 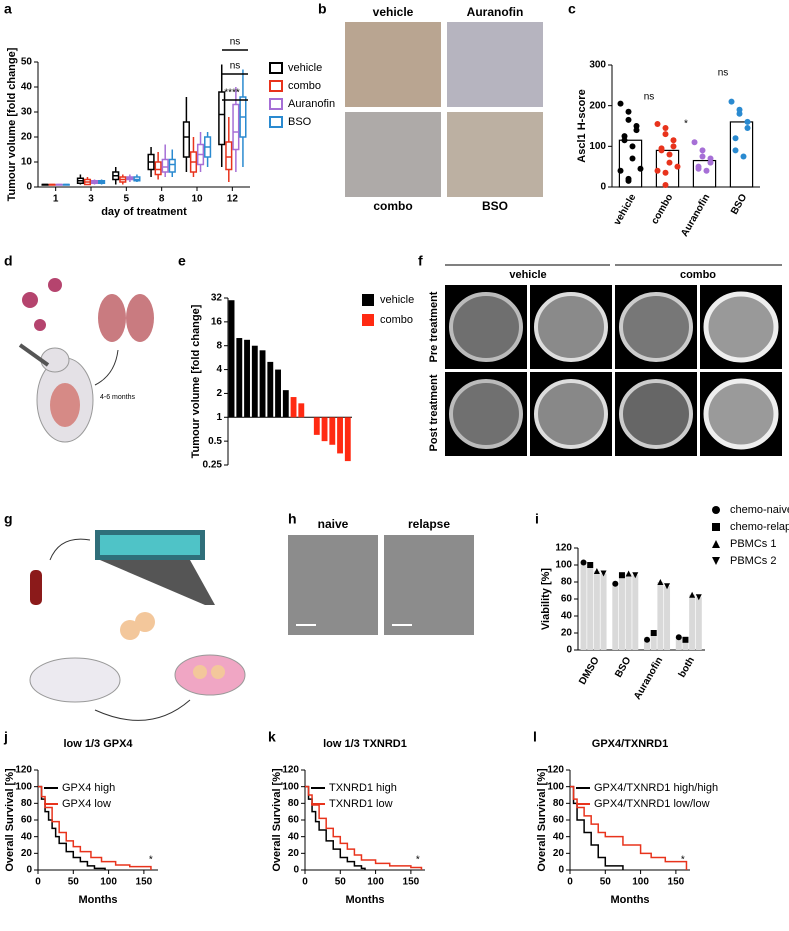 I want to click on arrow, so click(x=106, y=367).